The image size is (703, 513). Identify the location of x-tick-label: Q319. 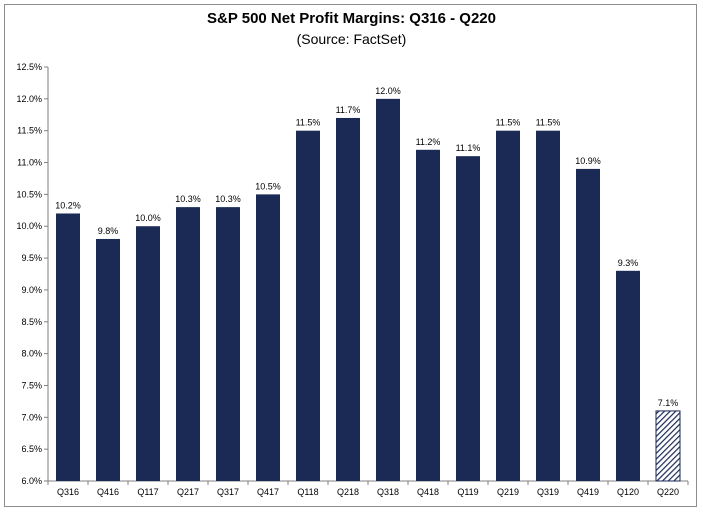
(548, 492).